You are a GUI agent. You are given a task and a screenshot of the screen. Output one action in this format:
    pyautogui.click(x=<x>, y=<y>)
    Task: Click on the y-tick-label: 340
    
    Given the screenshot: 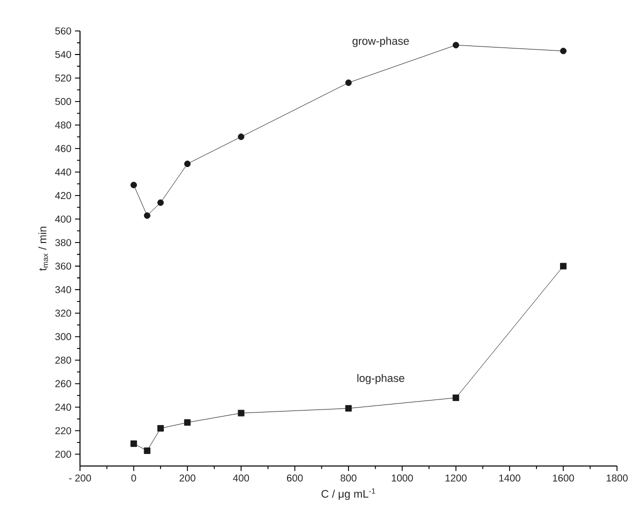 What is the action you would take?
    pyautogui.click(x=63, y=290)
    